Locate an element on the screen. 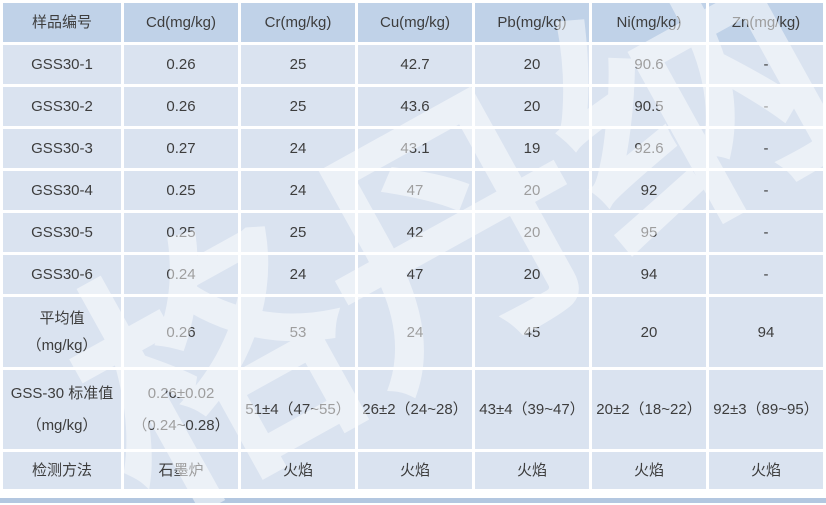 This screenshot has width=826, height=505. row-label: GSS30-2 is located at coordinates (62, 106).